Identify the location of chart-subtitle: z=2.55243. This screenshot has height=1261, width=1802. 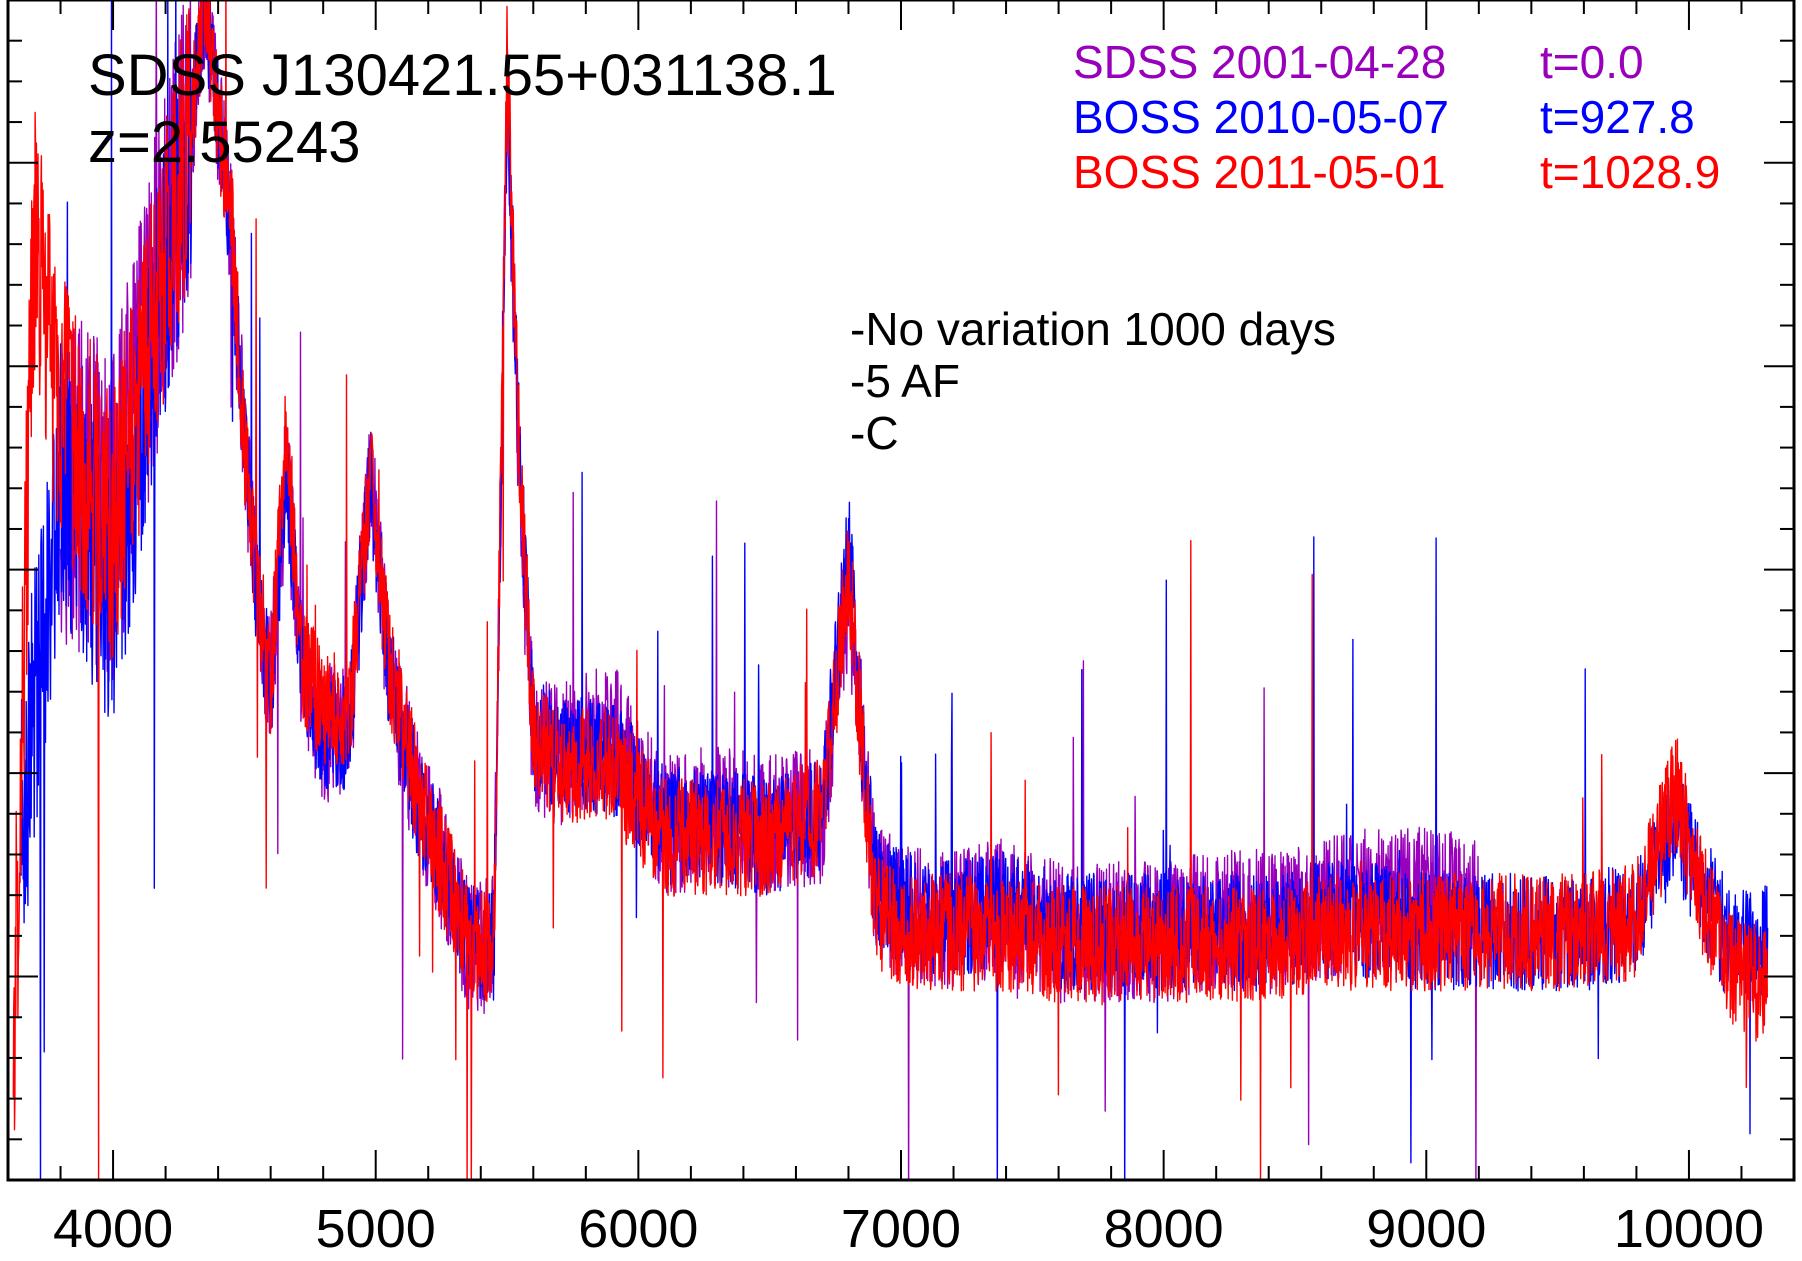
(224, 142).